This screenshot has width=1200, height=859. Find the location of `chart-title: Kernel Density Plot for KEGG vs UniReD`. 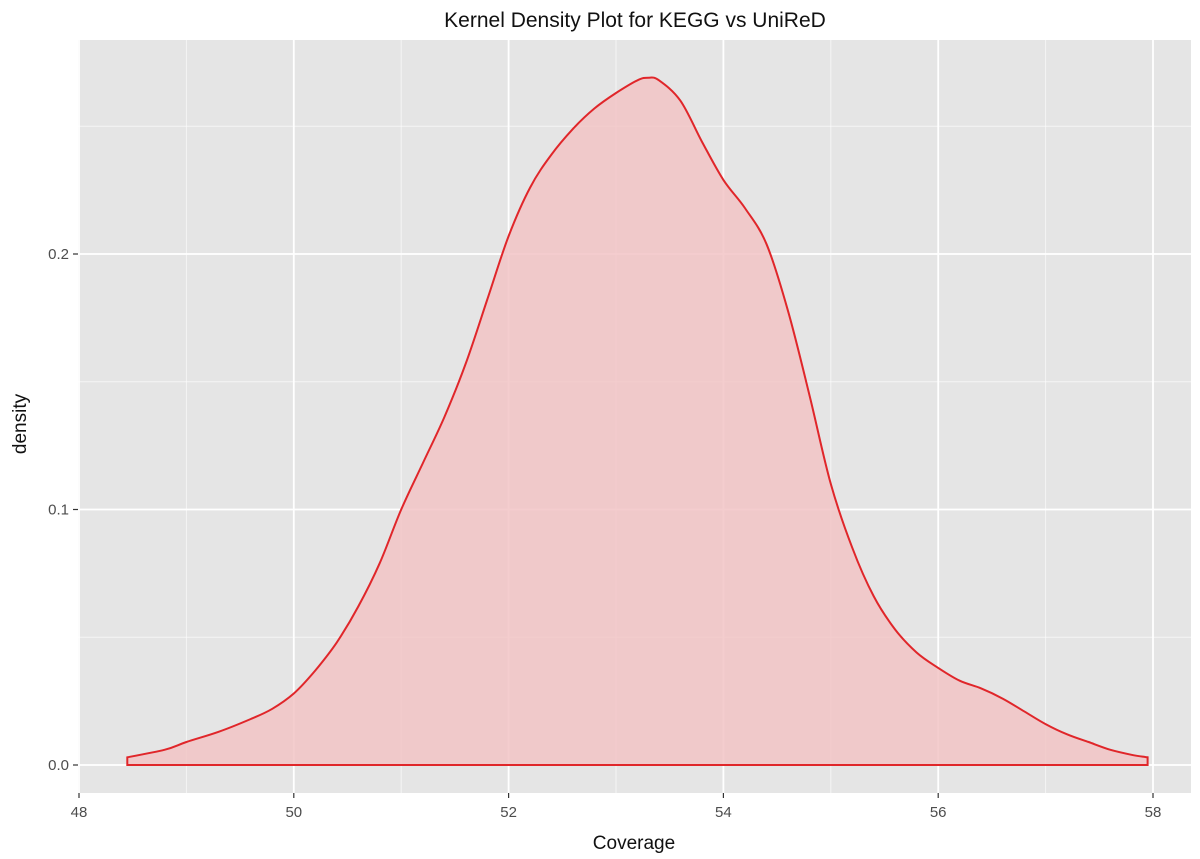

chart-title: Kernel Density Plot for KEGG vs UniReD is located at coordinates (635, 20).